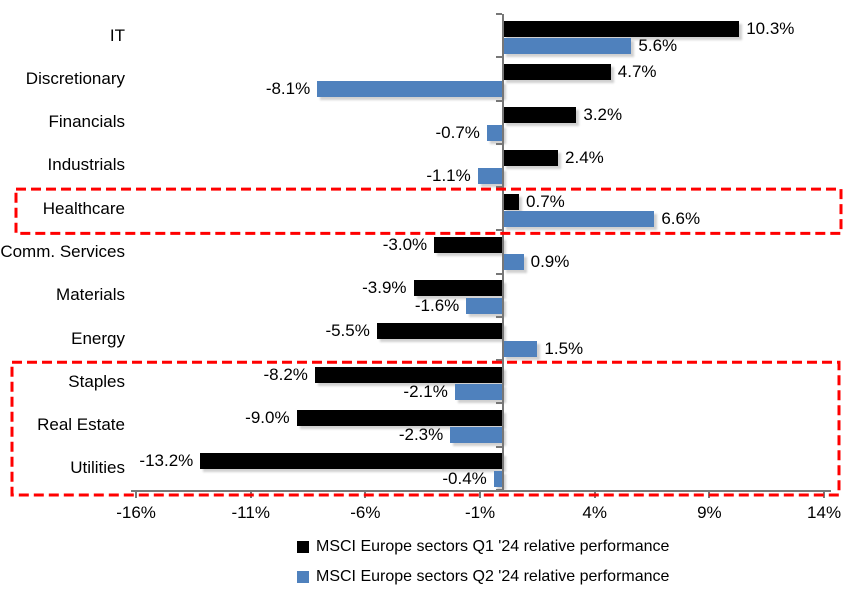  What do you see at coordinates (421, 435) in the screenshot?
I see `bar-value-label: -2.3%` at bounding box center [421, 435].